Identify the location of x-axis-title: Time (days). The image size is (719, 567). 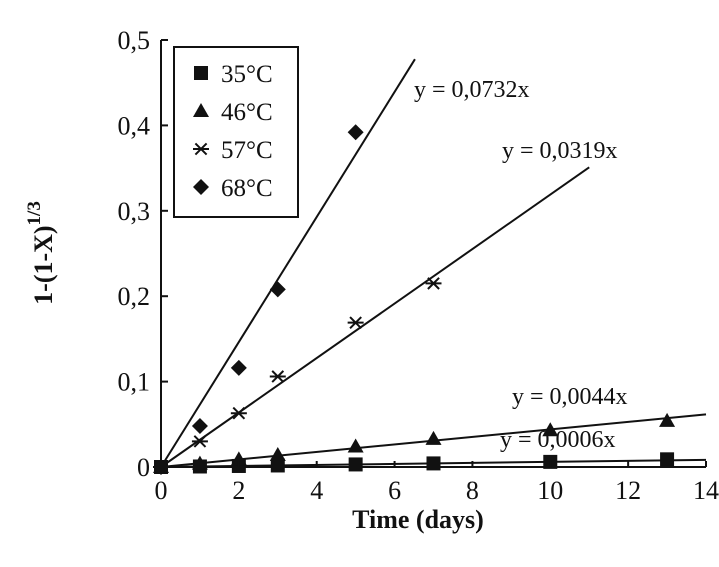
(418, 519).